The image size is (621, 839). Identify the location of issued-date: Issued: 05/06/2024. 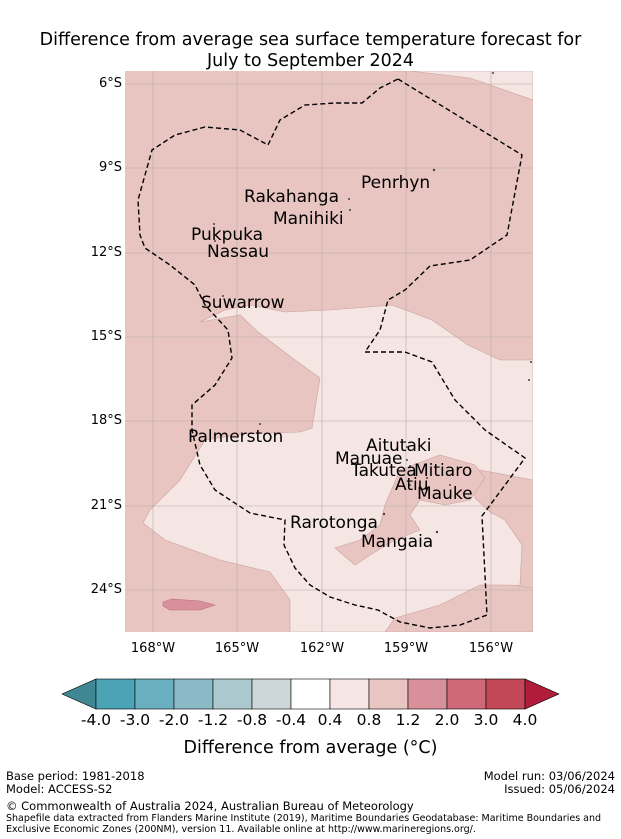
(559, 789).